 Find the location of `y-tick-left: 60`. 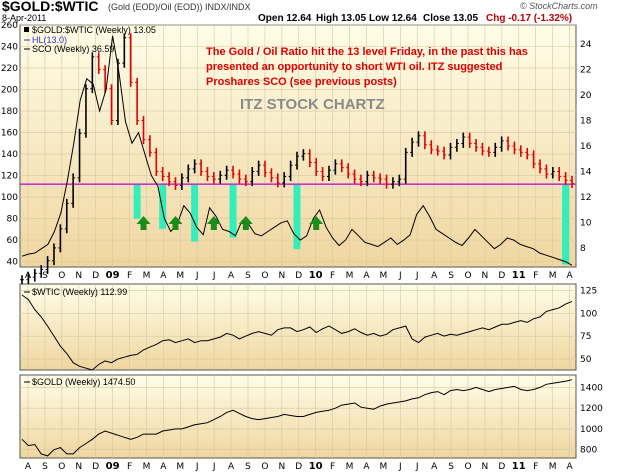

y-tick-left: 60 is located at coordinates (13, 241).